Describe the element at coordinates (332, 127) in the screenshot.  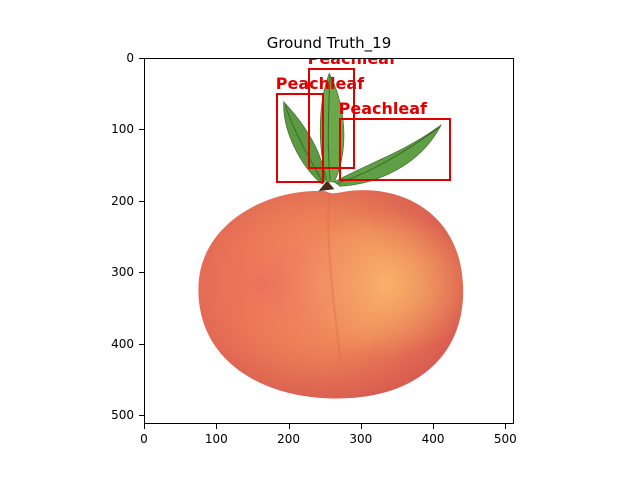
I see `peach-leaf-center` at that location.